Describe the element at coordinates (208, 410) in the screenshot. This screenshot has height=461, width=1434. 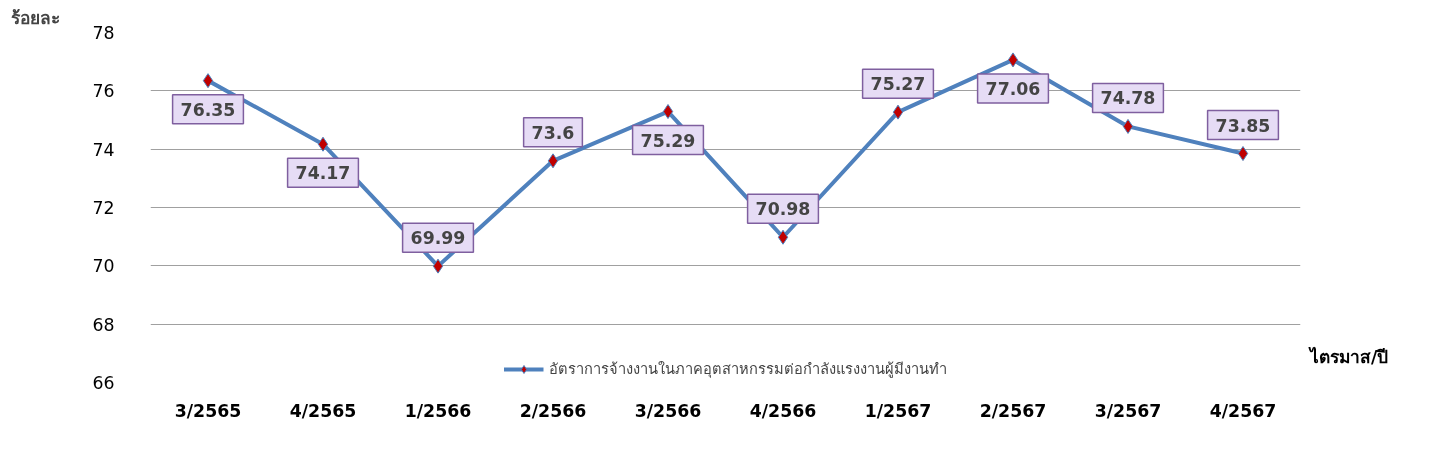
I see `x-tick-label: 3/2565` at that location.